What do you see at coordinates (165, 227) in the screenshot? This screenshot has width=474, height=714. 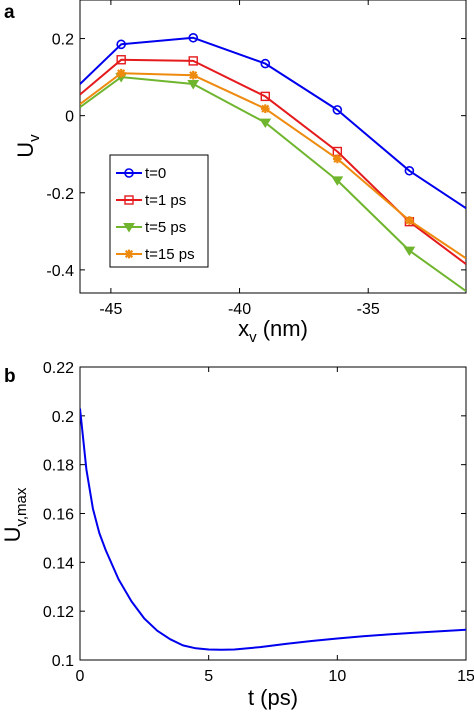 I see `legend-label: t=5 ps` at bounding box center [165, 227].